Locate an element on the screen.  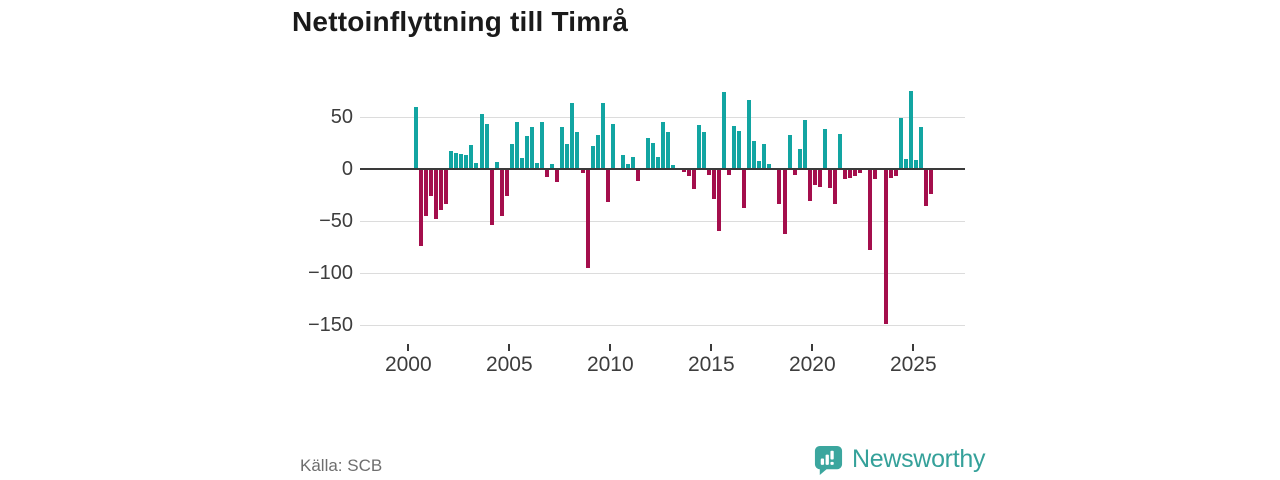
newsworthy-logo-icon is located at coordinates (828, 460).